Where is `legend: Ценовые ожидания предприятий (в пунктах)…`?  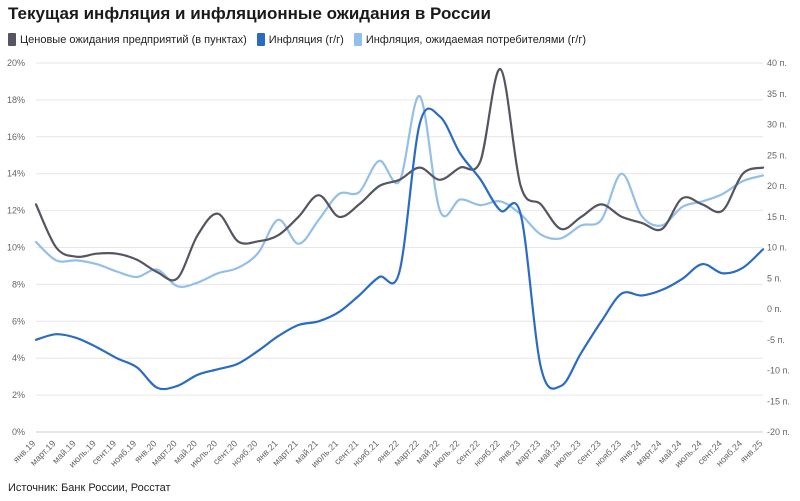 legend: Ценовые ожидания предприятий (в пунктах)… is located at coordinates (297, 39).